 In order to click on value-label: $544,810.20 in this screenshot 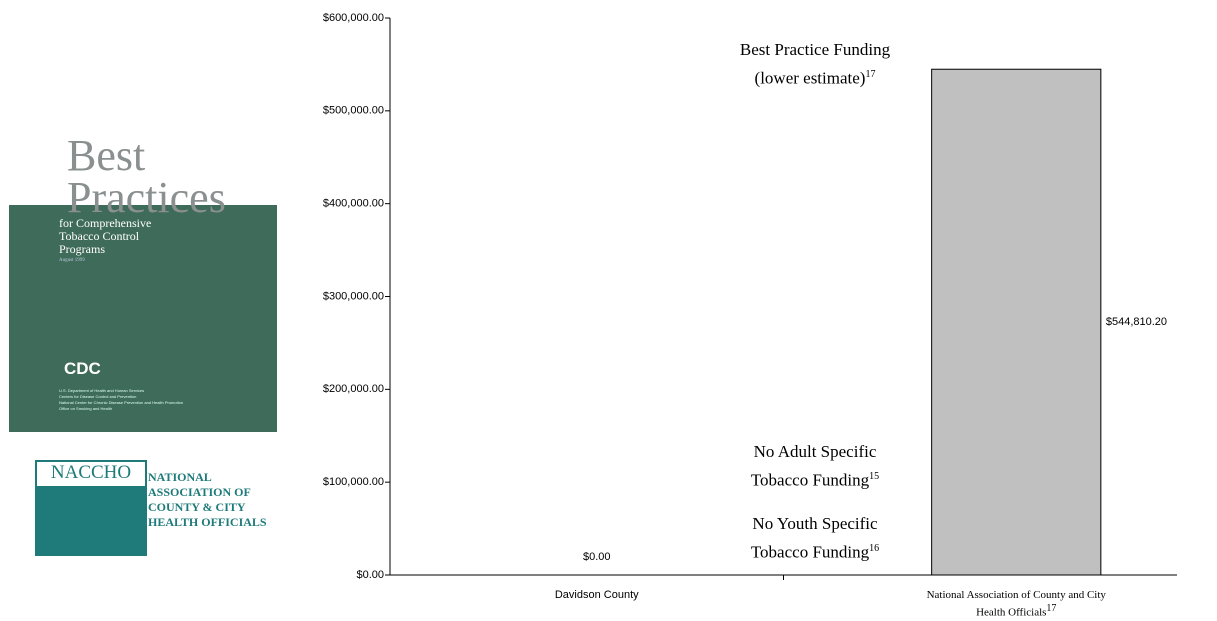, I will do `click(1136, 322)`.